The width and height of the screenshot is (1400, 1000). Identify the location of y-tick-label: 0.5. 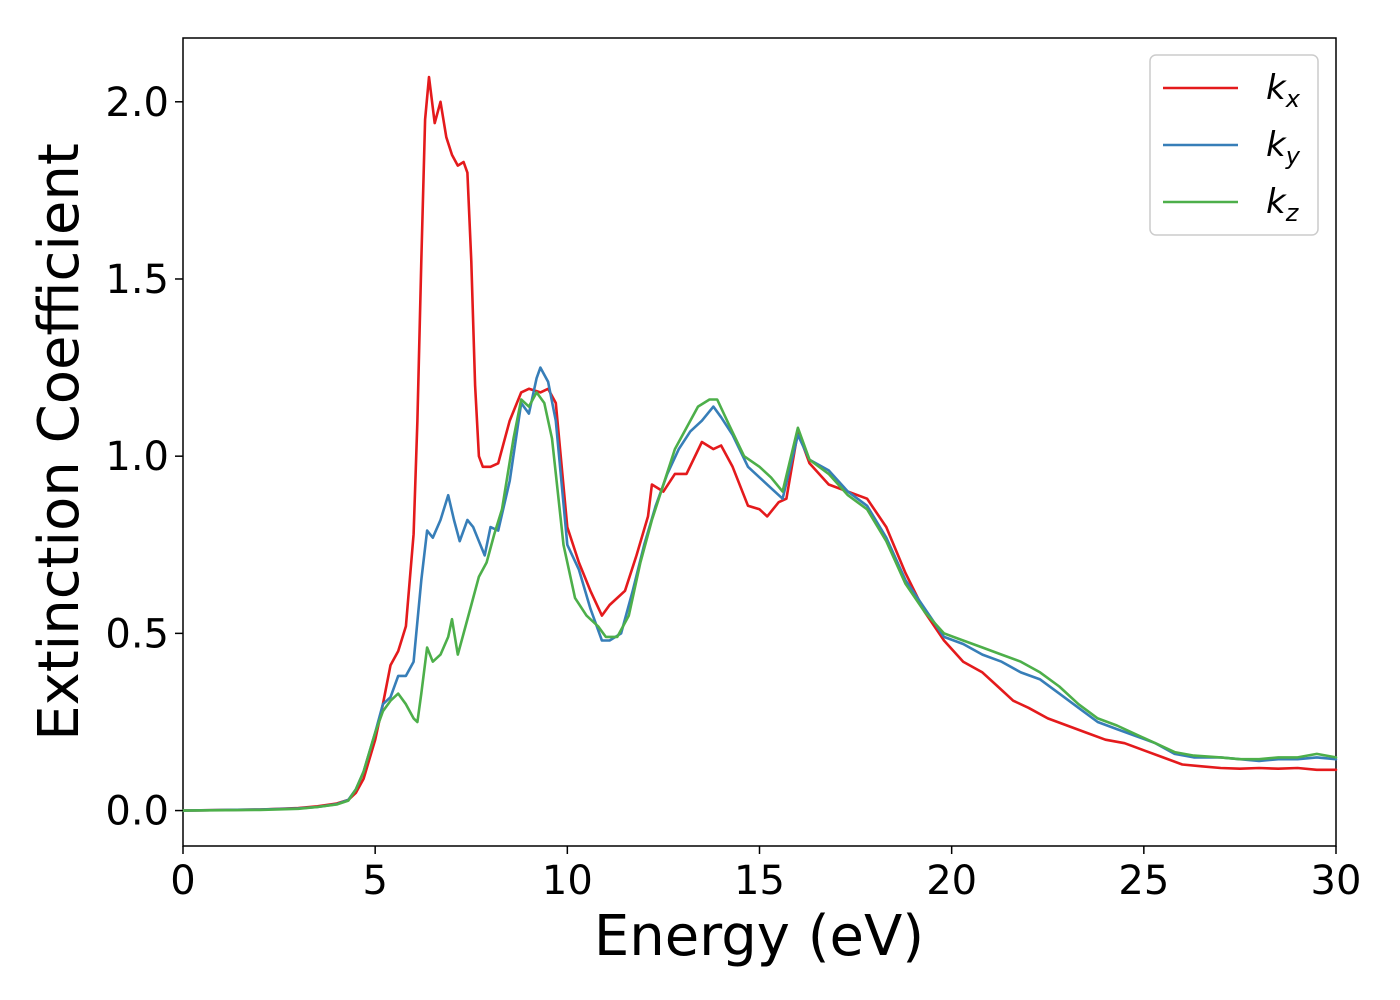
(137, 634).